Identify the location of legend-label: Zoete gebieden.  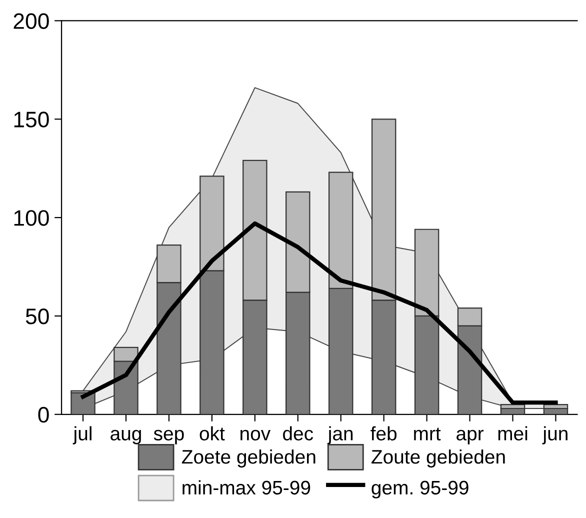
(249, 458).